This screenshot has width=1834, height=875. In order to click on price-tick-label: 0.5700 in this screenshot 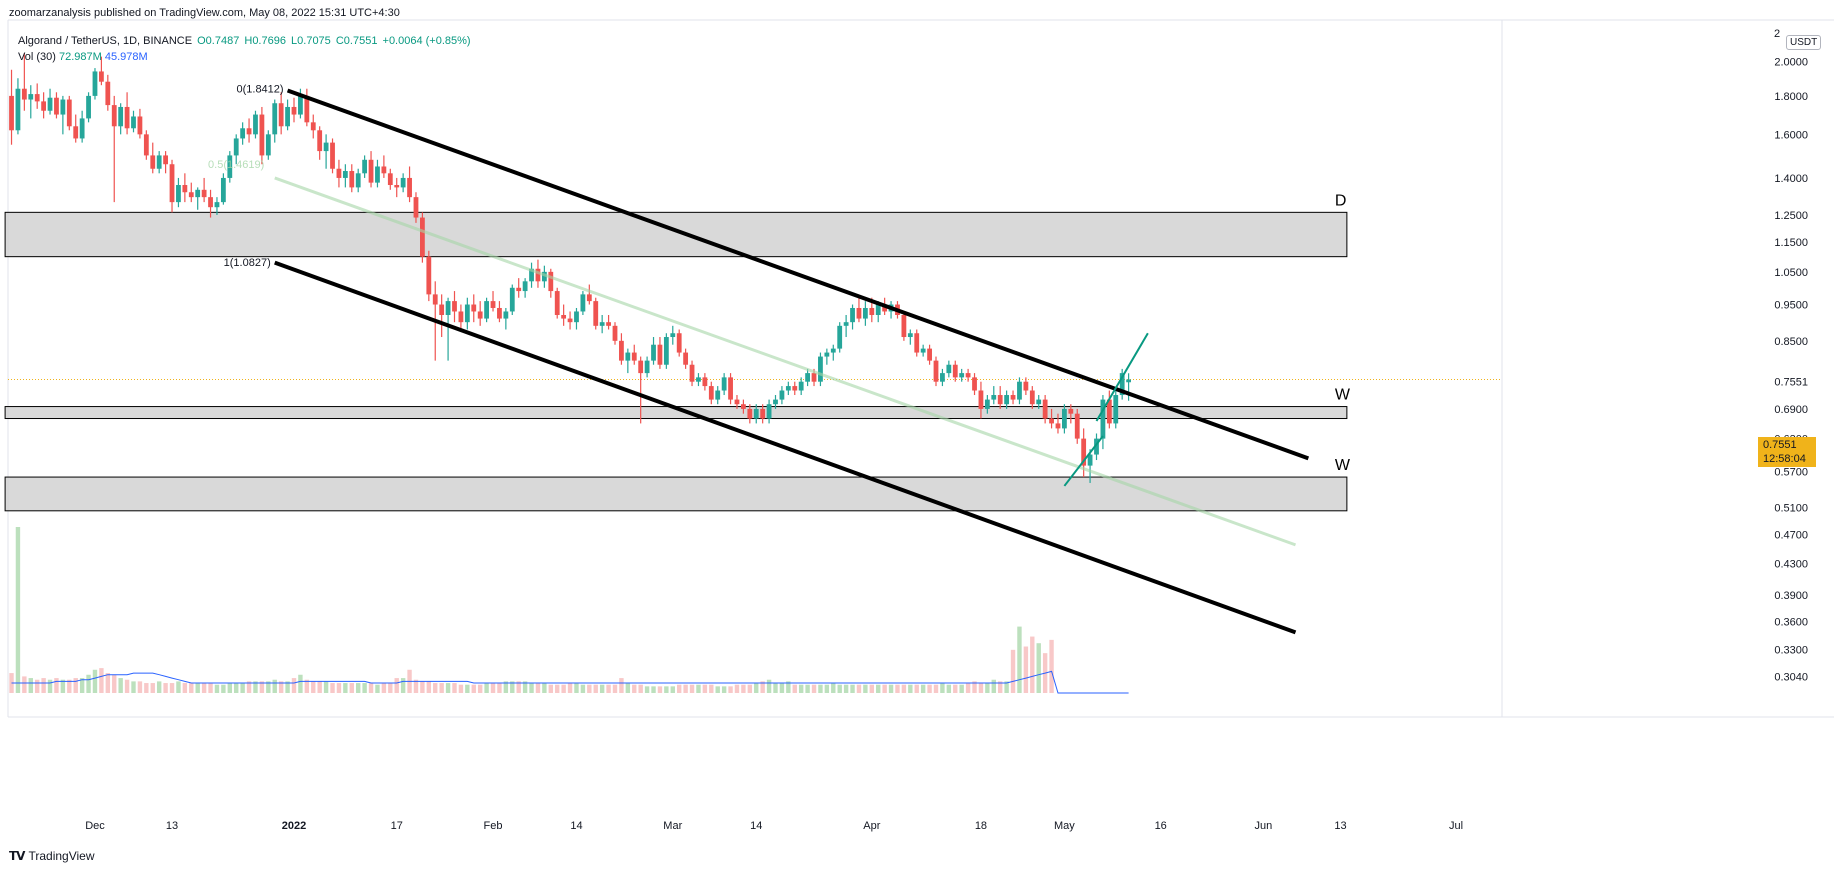, I will do `click(1791, 472)`.